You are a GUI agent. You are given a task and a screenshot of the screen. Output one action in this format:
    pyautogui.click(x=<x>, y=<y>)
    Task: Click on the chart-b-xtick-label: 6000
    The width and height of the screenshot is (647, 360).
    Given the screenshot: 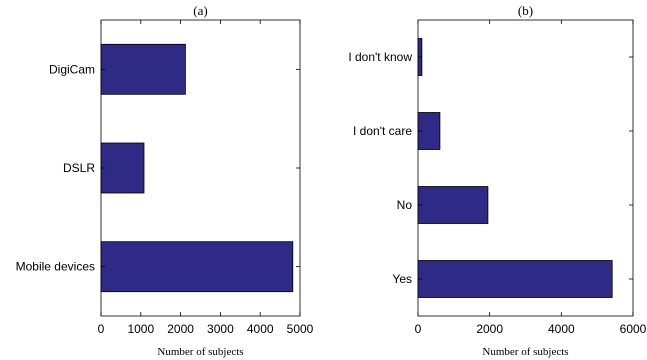 What is the action you would take?
    pyautogui.click(x=633, y=329)
    